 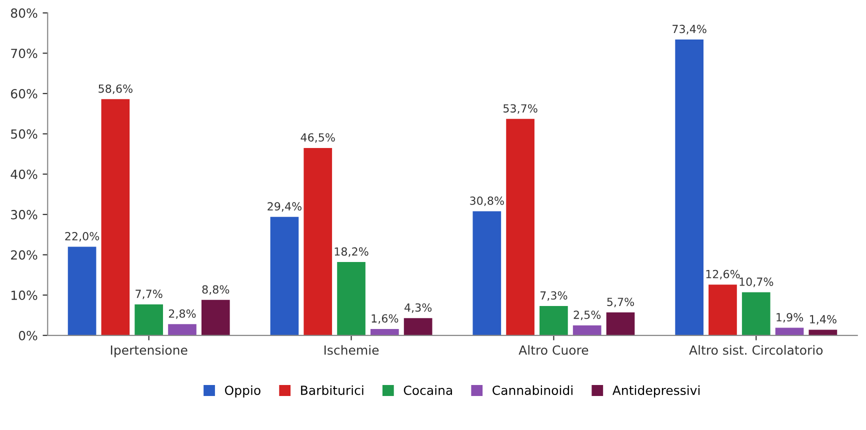 What do you see at coordinates (24, 53) in the screenshot?
I see `y-tick-label: 70%` at bounding box center [24, 53].